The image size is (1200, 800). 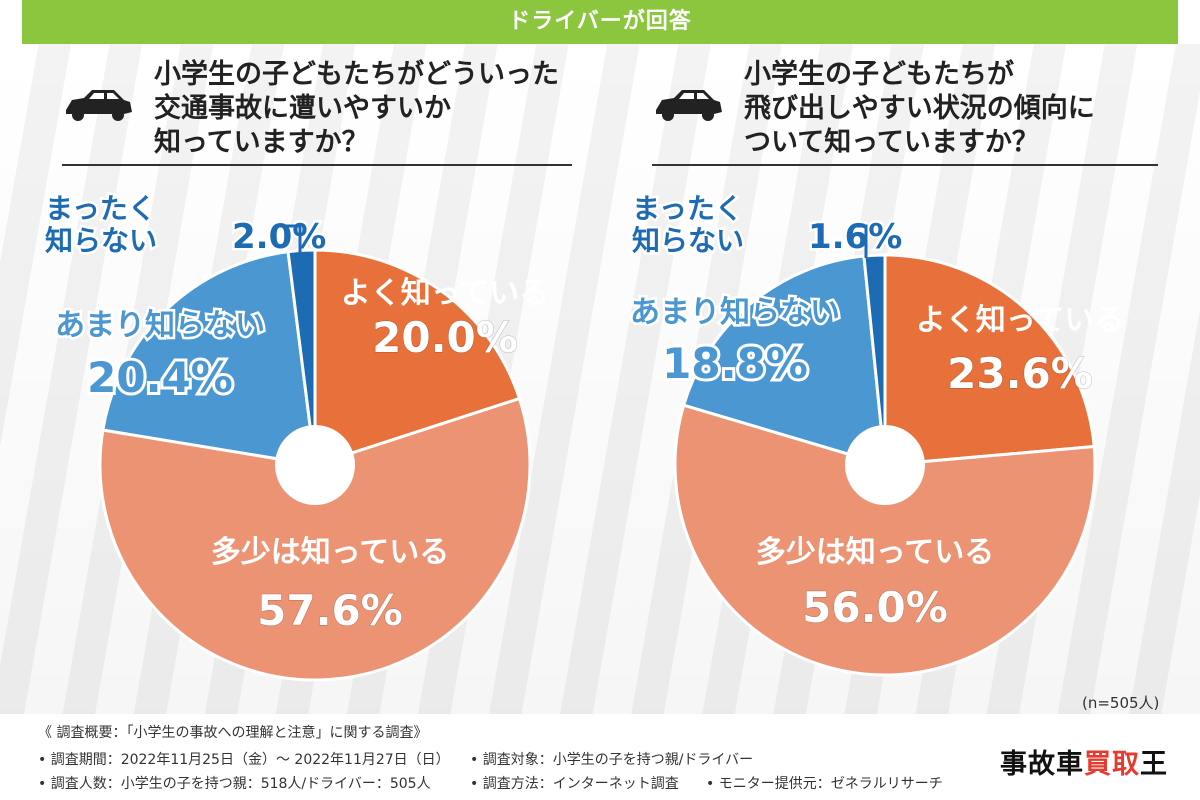 I want to click on survey-summary: 《 調査概要：「小学生の事故への理解と注意」に関する調査》, so click(x=233, y=733).